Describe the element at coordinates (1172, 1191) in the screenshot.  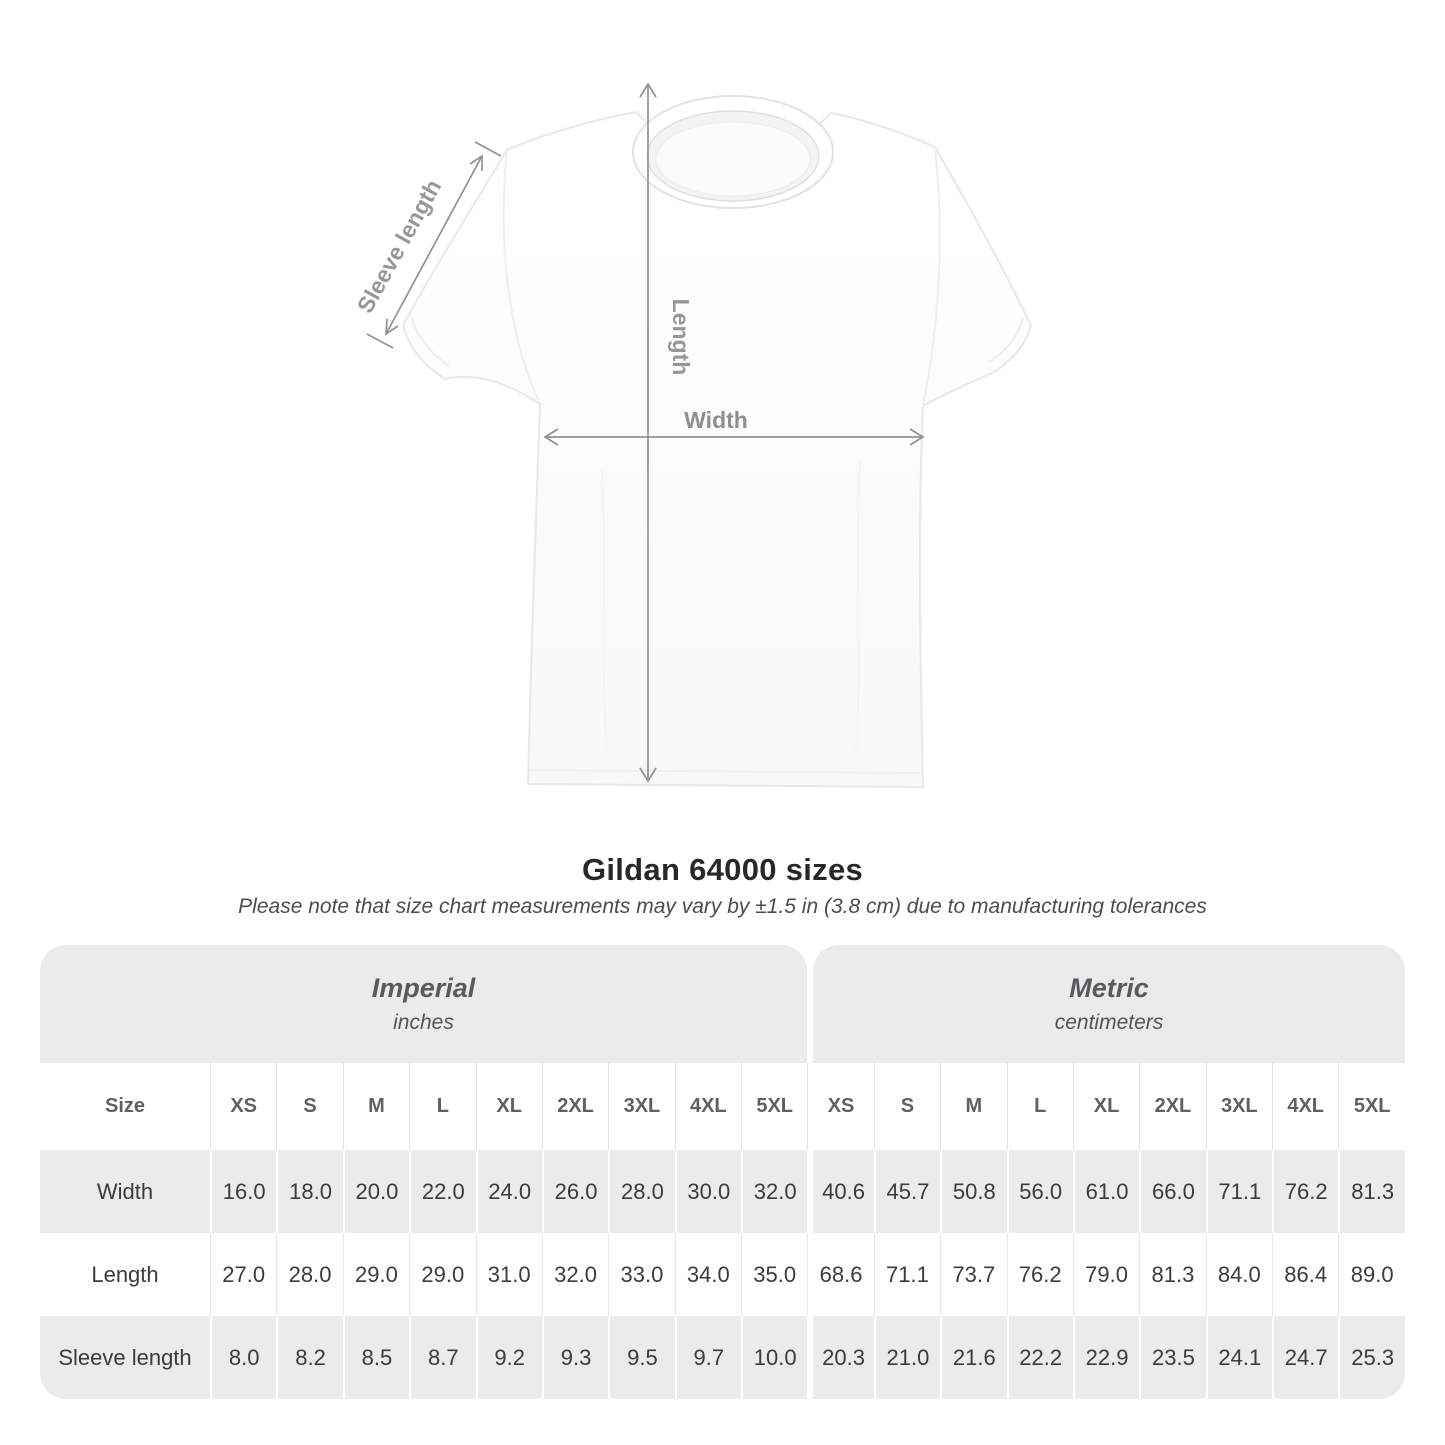
I see `width-metric-cell: 66.0` at that location.